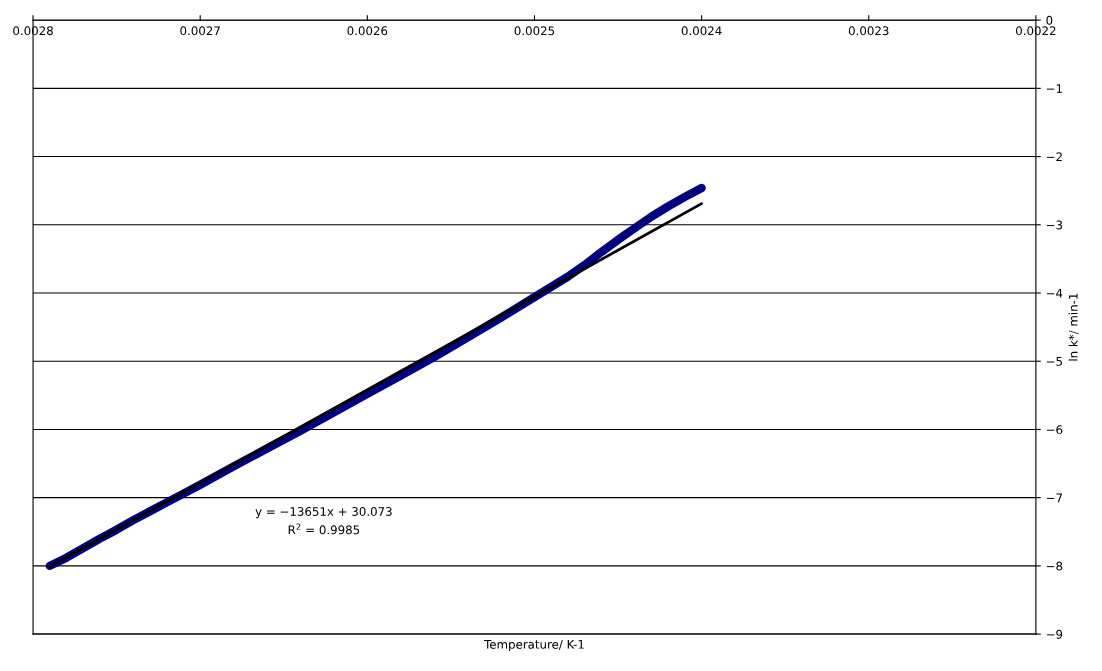 The height and width of the screenshot is (671, 1102). What do you see at coordinates (1054, 498) in the screenshot?
I see `y-tick-label: −7` at bounding box center [1054, 498].